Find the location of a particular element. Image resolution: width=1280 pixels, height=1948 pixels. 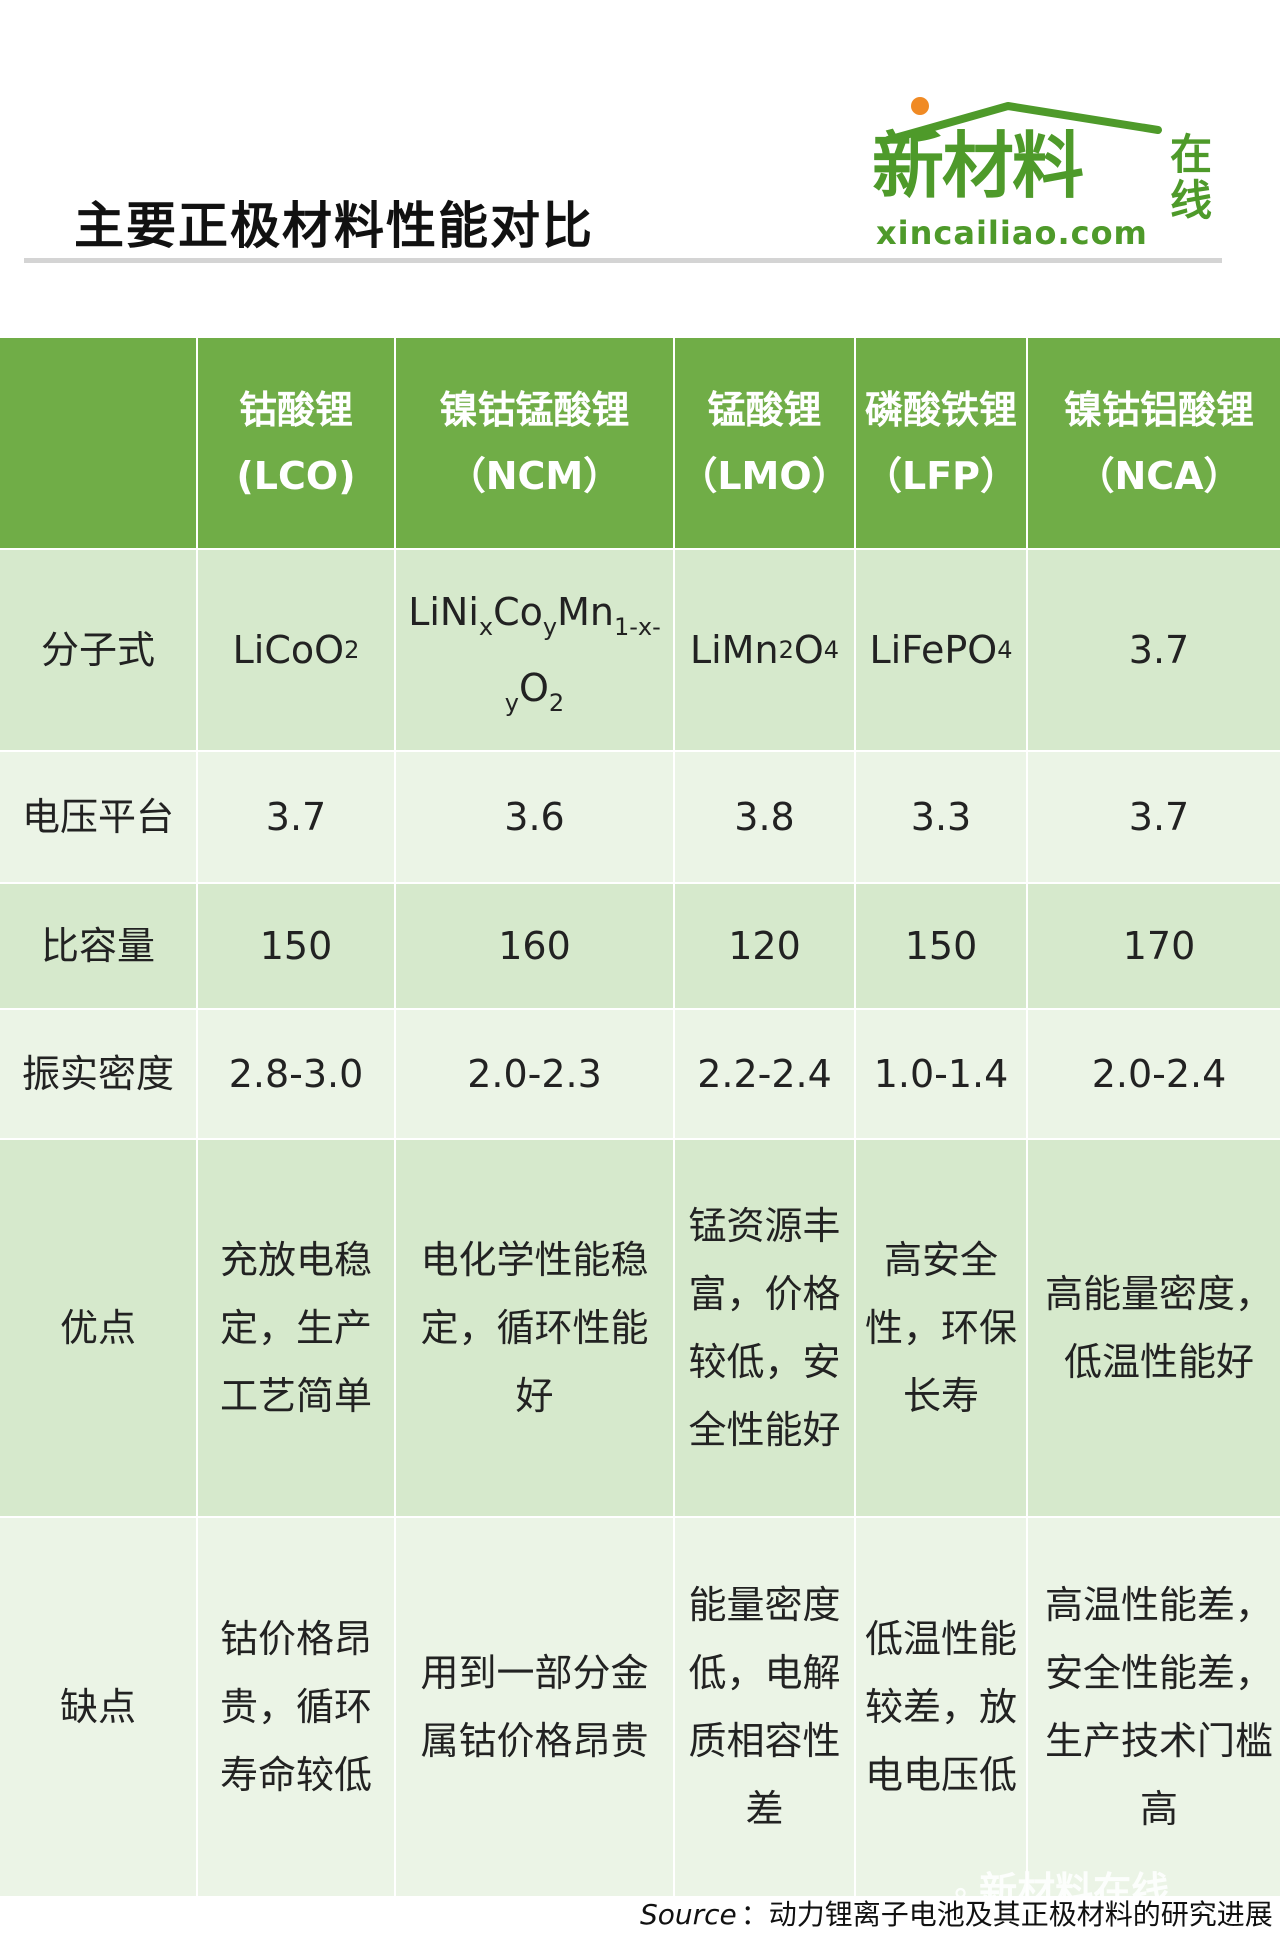

column-header-lfp: 磷酸铁锂 （LFP） is located at coordinates (941, 443).